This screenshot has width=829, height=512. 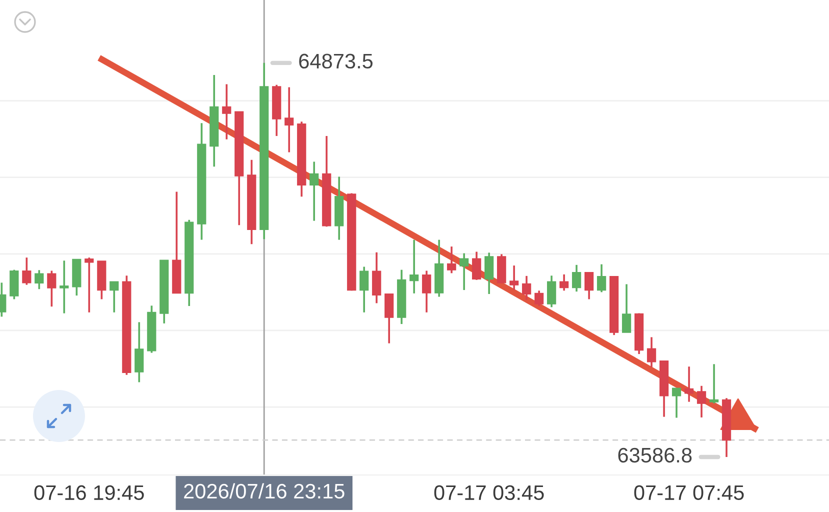 What do you see at coordinates (89, 492) in the screenshot?
I see `x-tick-label: 07-16 19:45` at bounding box center [89, 492].